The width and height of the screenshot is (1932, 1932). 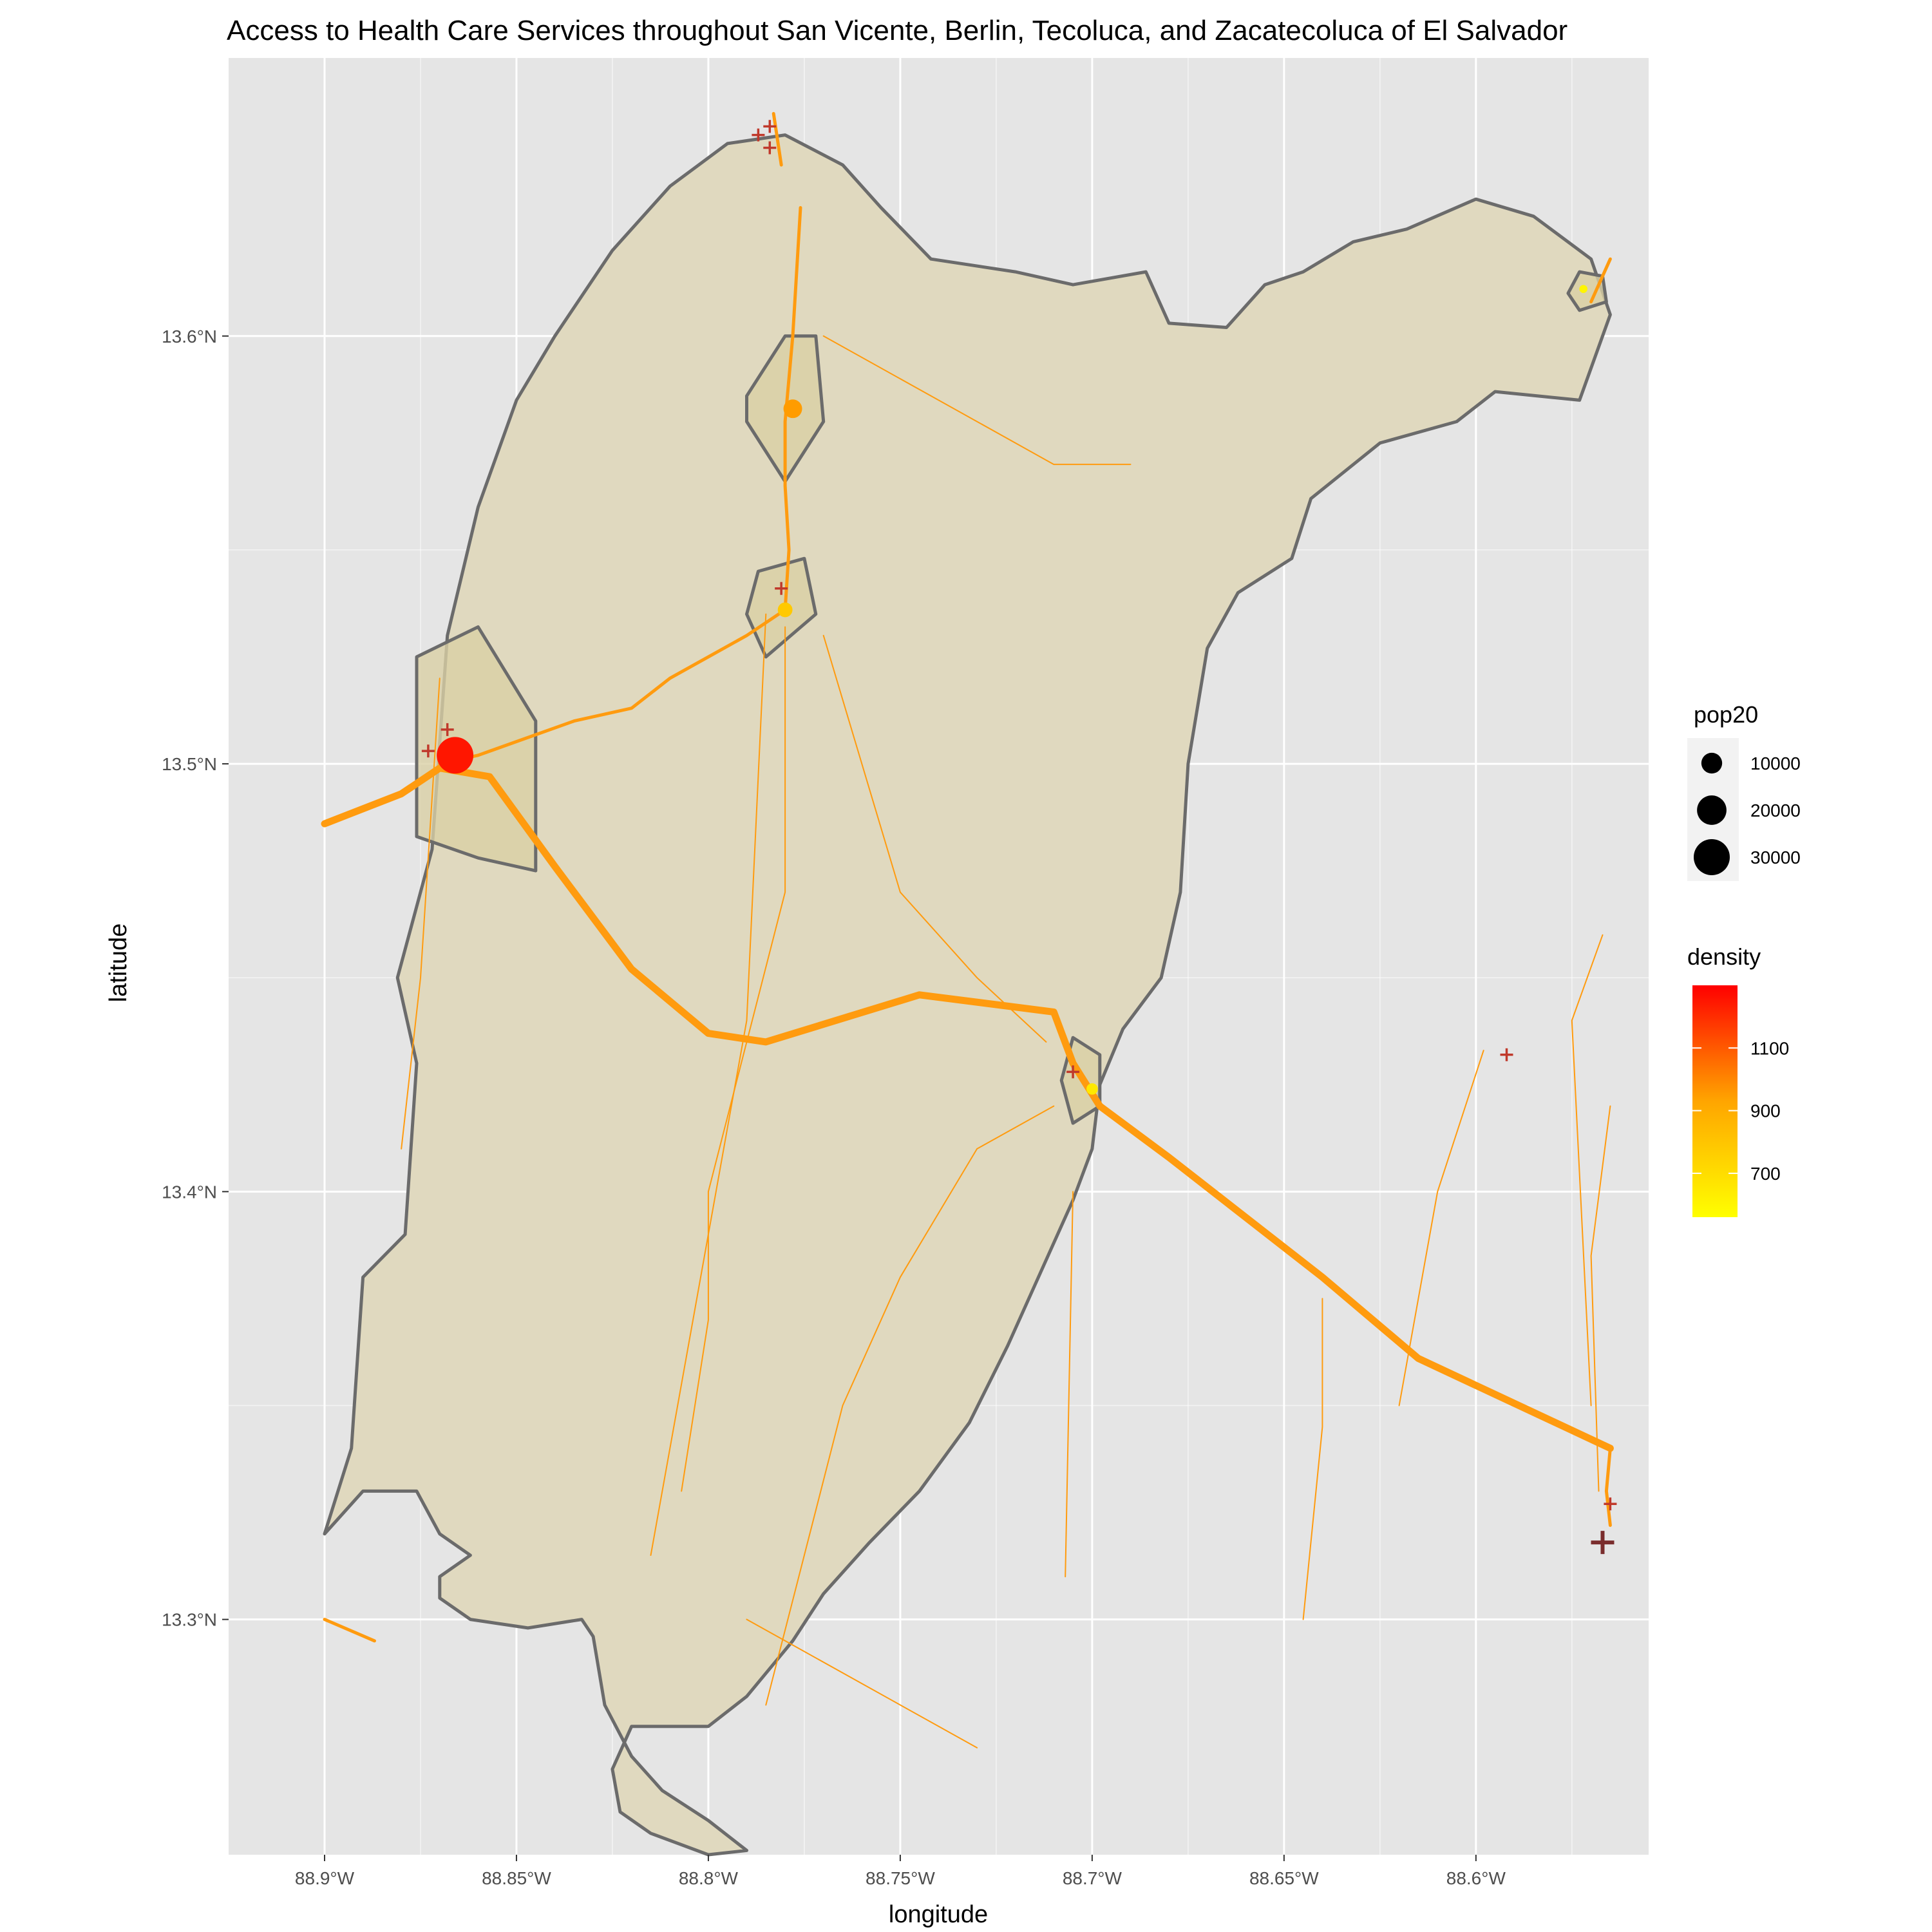 What do you see at coordinates (1770, 1048) in the screenshot?
I see `legend-density-label: 1100` at bounding box center [1770, 1048].